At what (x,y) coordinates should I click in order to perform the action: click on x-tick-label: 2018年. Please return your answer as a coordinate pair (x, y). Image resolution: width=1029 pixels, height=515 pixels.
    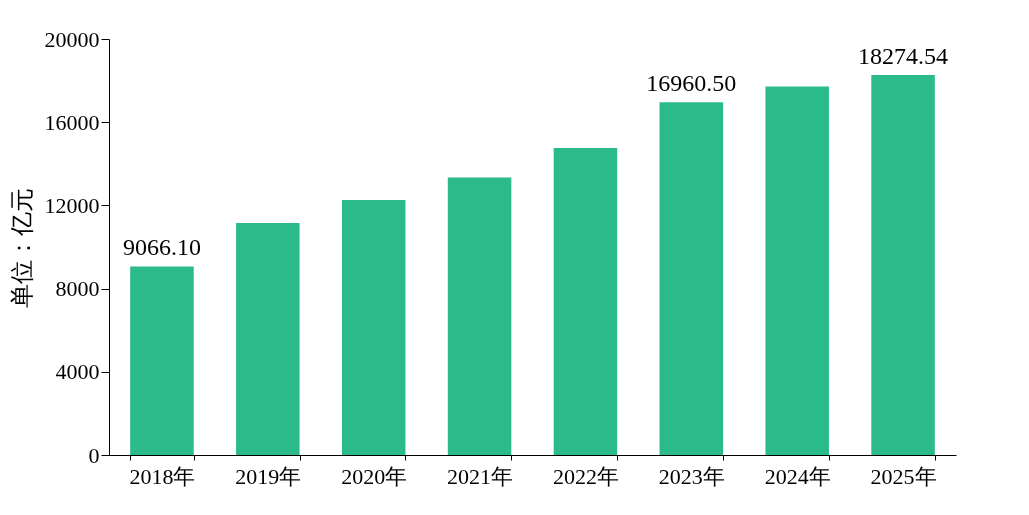
    Looking at the image, I should click on (162, 476).